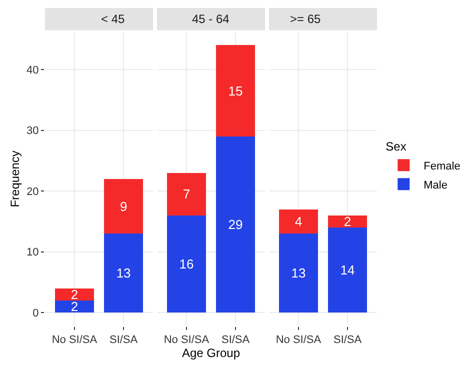  Describe the element at coordinates (442, 166) in the screenshot. I see `legend-label: Female` at that location.